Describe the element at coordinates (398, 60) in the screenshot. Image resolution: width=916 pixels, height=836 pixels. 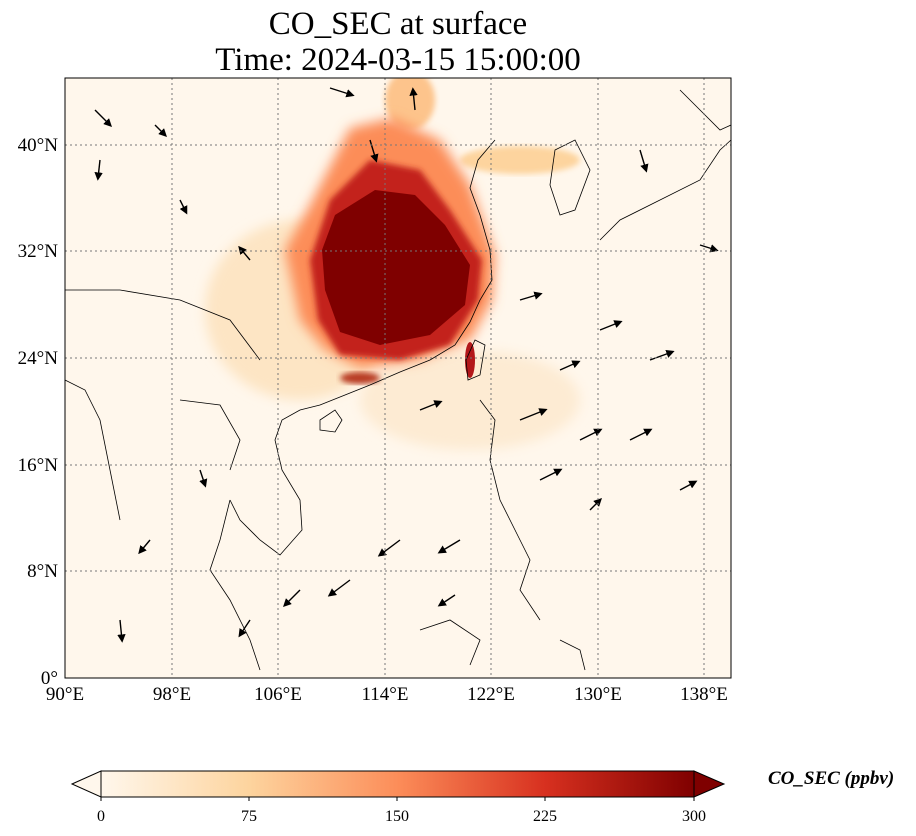
I see `map-title-line2: Time: 2024-03-15 15:00:00` at that location.